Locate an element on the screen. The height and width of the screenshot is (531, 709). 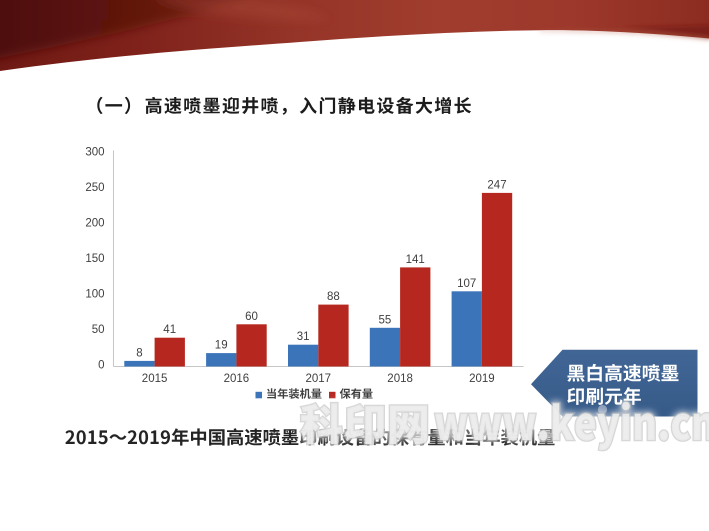
svg-text: 0 is located at coordinates (101, 366).